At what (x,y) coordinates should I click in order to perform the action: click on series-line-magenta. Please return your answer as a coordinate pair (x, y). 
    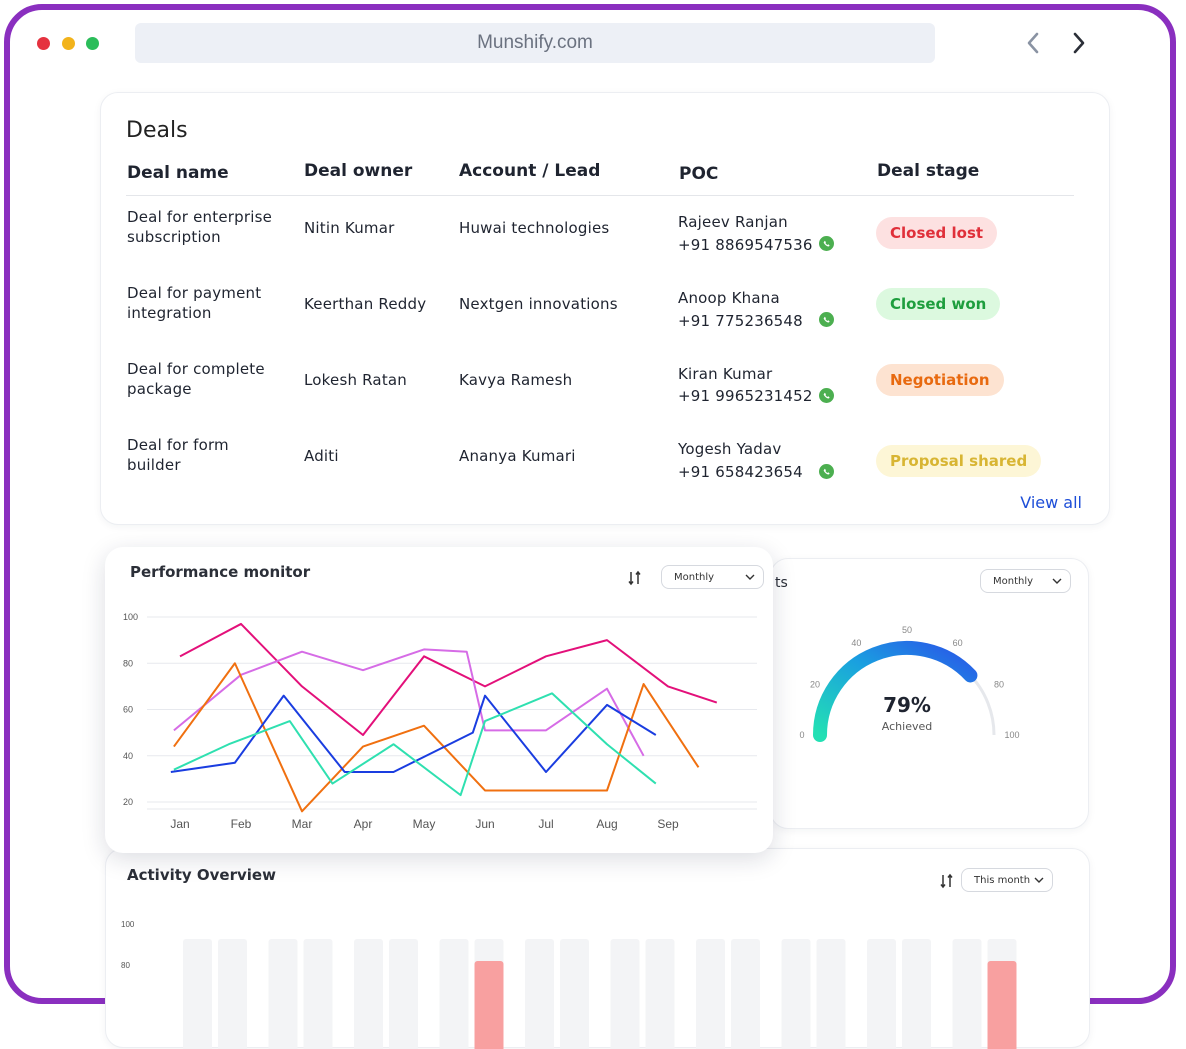
    Looking at the image, I should click on (448, 679).